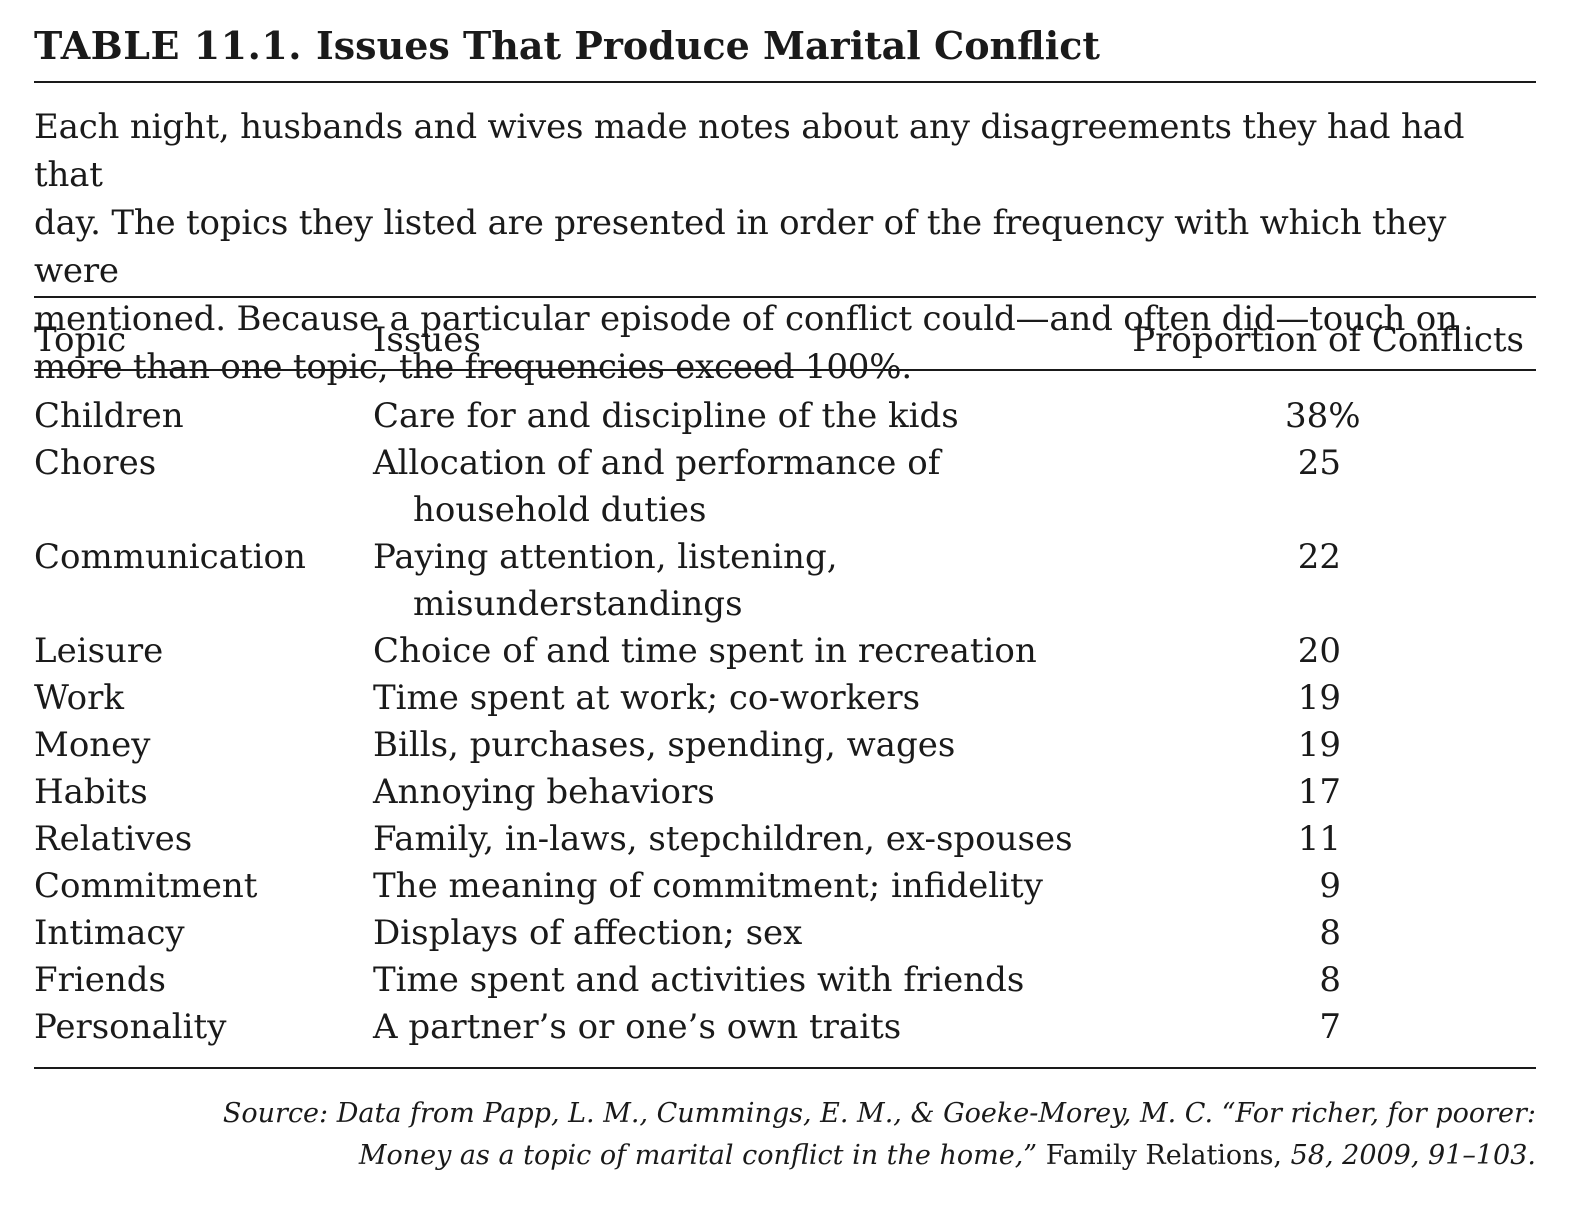  I want to click on row-issue-text: Allocation of and performance of, so click(657, 463).